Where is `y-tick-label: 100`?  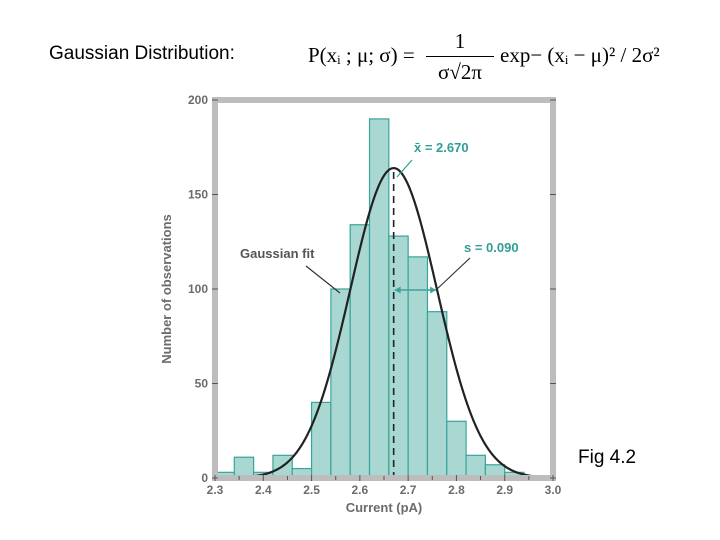 y-tick-label: 100 is located at coordinates (198, 289).